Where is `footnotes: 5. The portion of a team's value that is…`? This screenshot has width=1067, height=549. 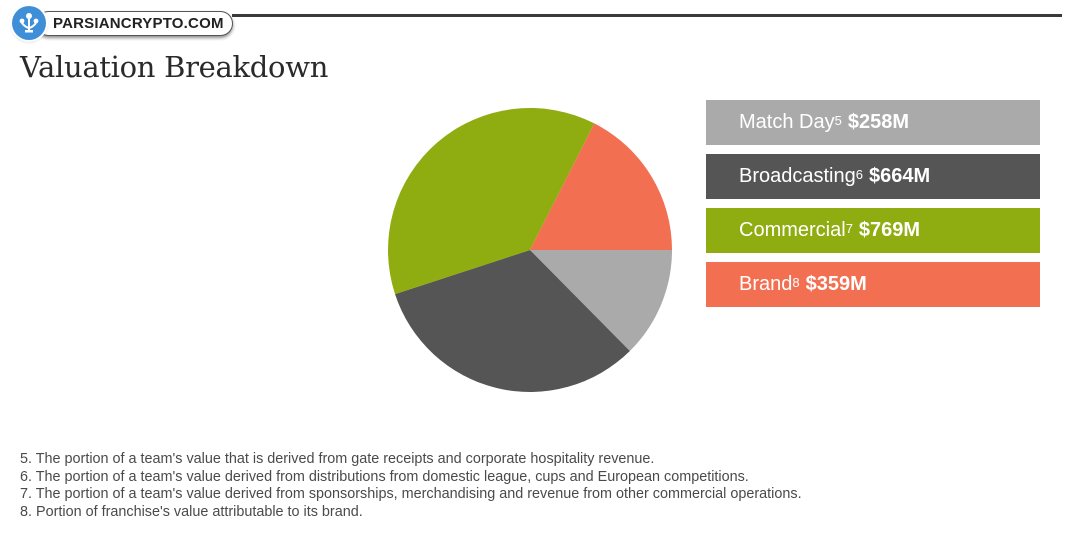 footnotes: 5. The portion of a team's value that is… is located at coordinates (411, 486).